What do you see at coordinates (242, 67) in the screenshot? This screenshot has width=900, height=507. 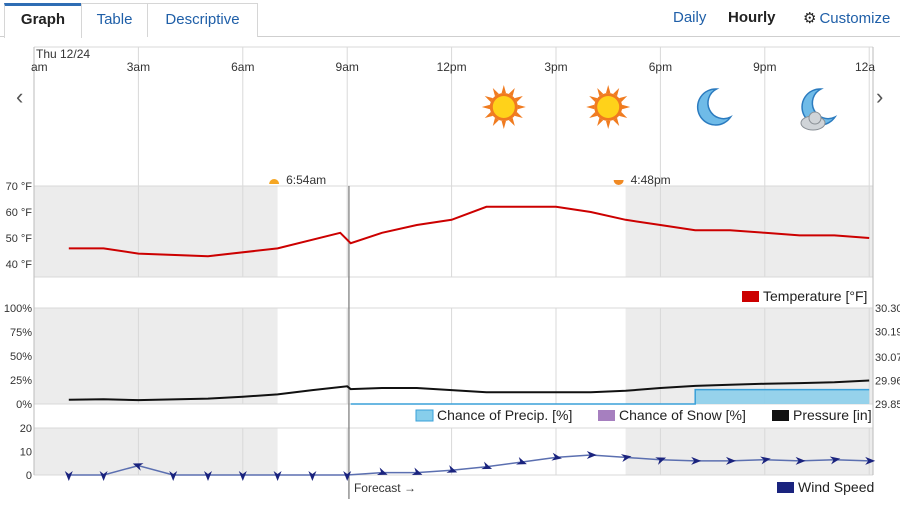 I see `time-tick-label: 6am` at bounding box center [242, 67].